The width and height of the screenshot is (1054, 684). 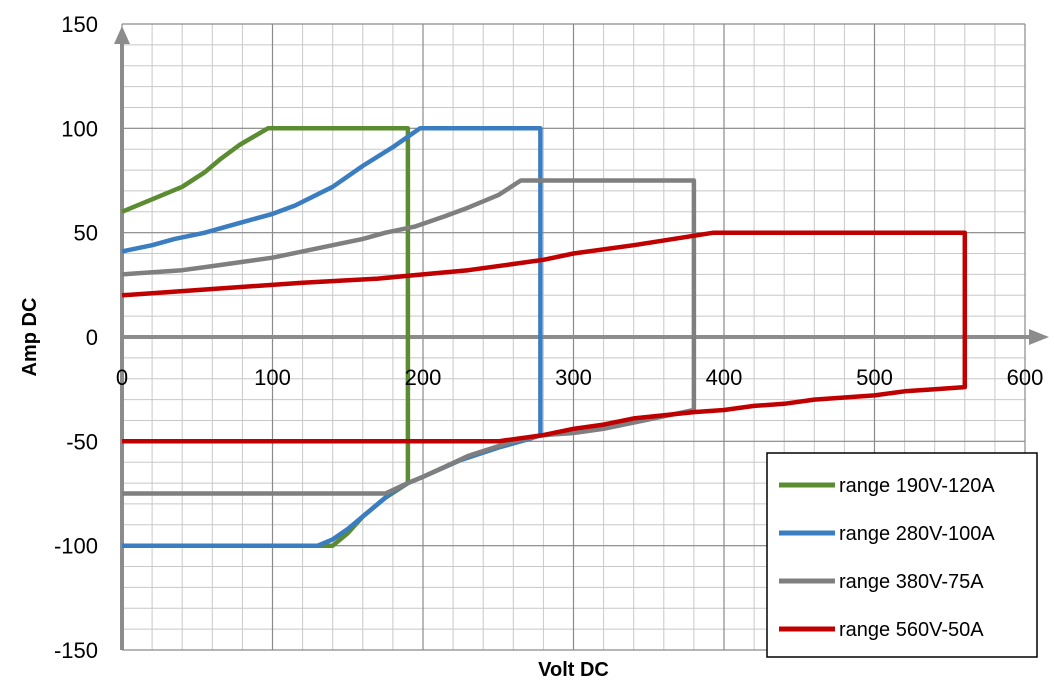 I want to click on y-axis-arrow, so click(x=122, y=35).